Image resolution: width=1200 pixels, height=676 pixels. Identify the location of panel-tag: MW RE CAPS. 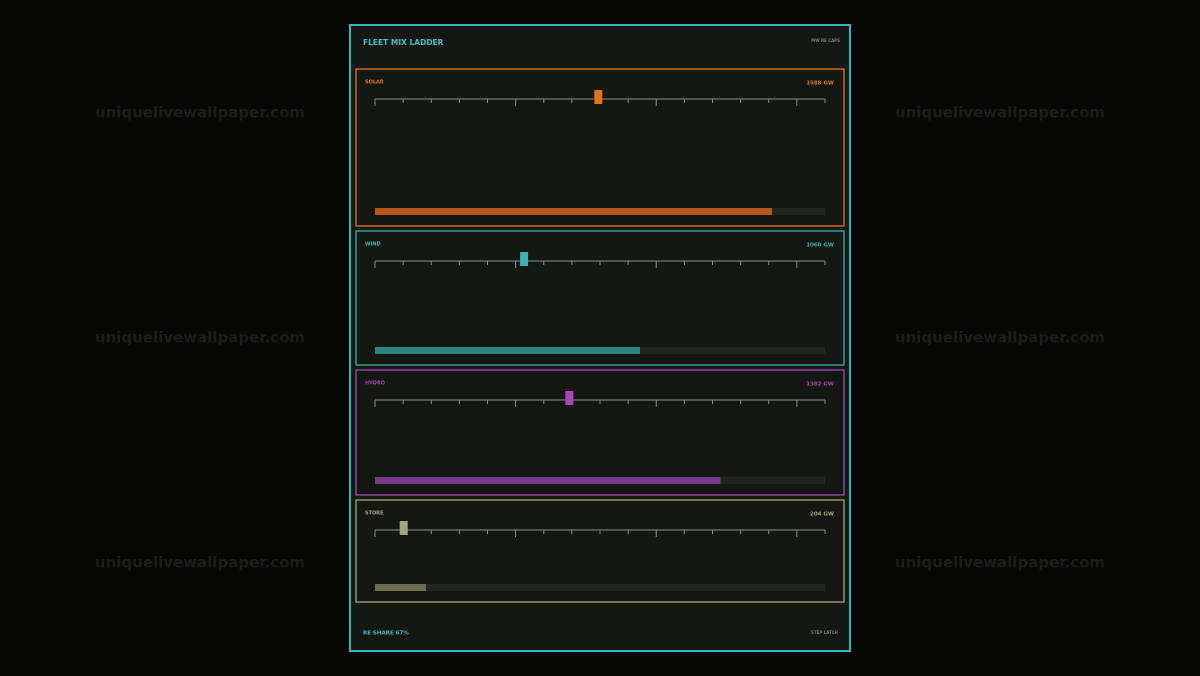
(825, 40).